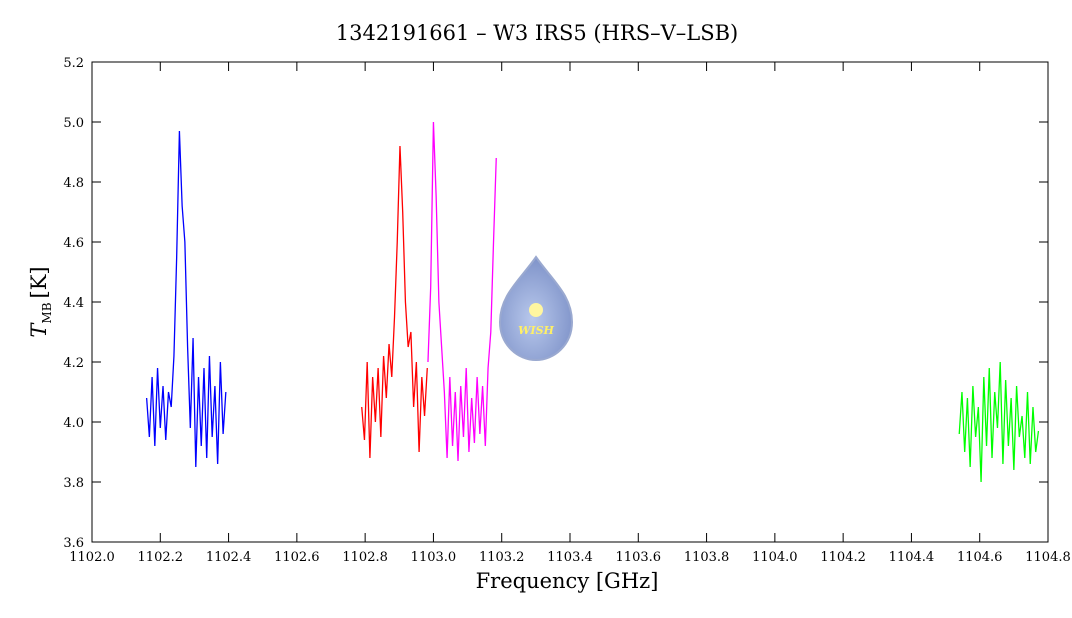 This screenshot has height=618, width=1072. What do you see at coordinates (502, 557) in the screenshot?
I see `x-tick-label: 1103.2` at bounding box center [502, 557].